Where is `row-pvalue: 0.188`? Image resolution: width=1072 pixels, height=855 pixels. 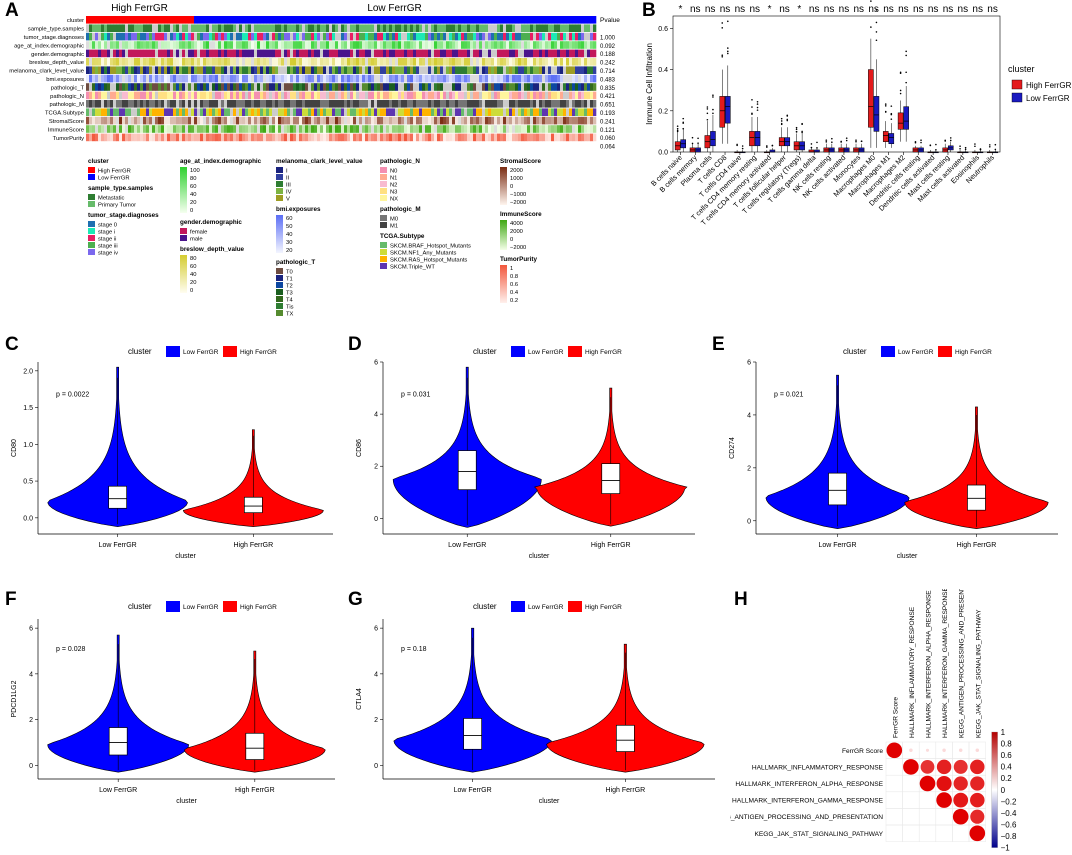 row-pvalue: 0.188 is located at coordinates (608, 55).